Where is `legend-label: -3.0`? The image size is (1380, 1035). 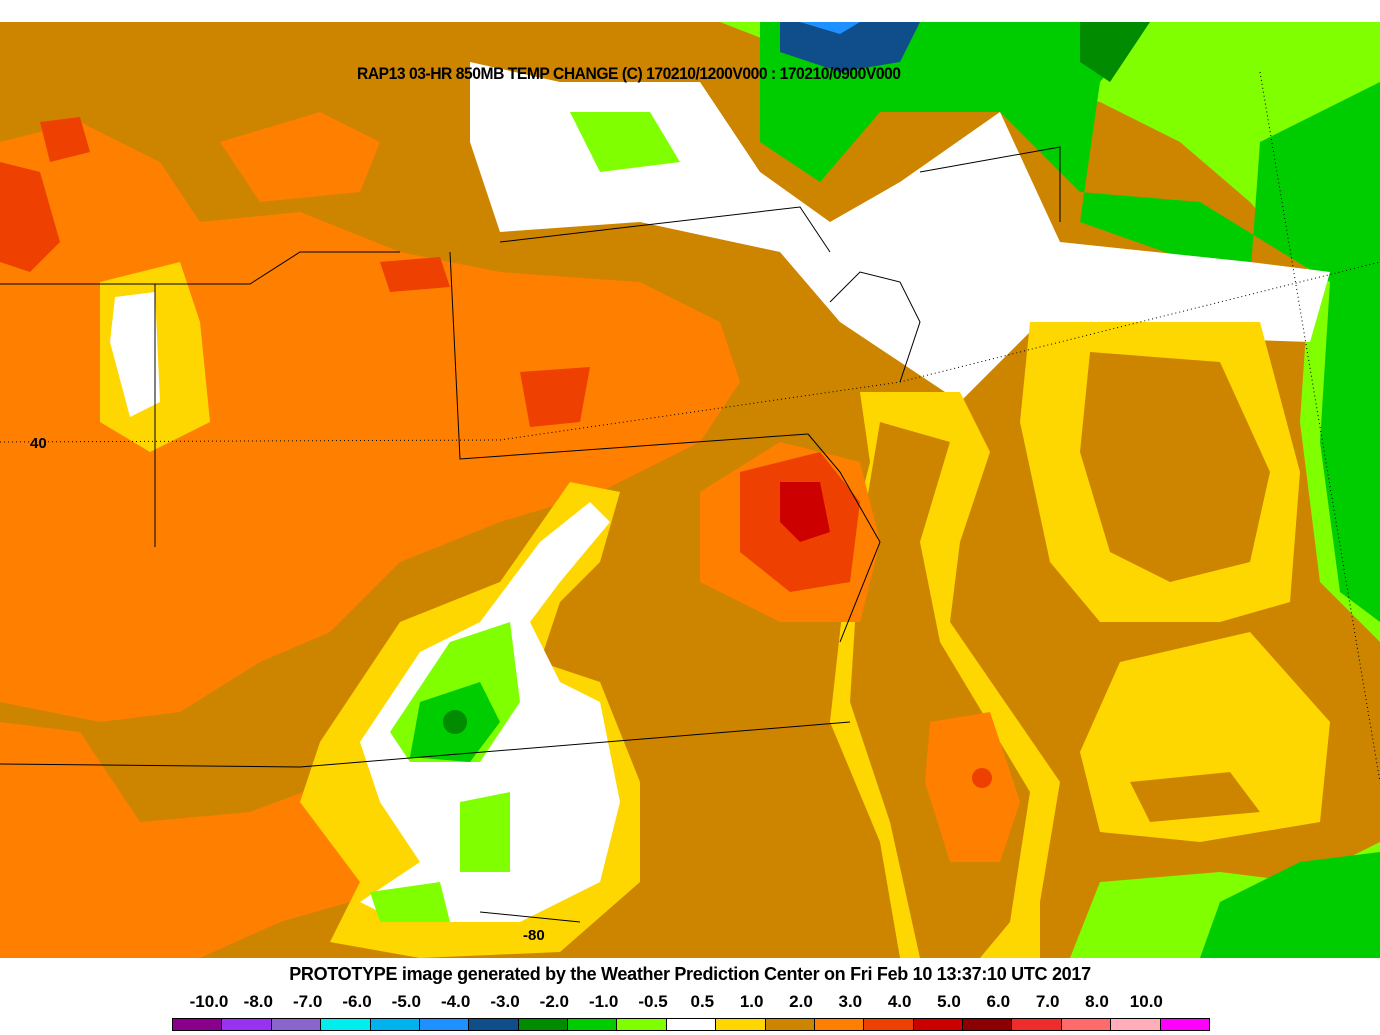
legend-label: -3.0 is located at coordinates (505, 1001).